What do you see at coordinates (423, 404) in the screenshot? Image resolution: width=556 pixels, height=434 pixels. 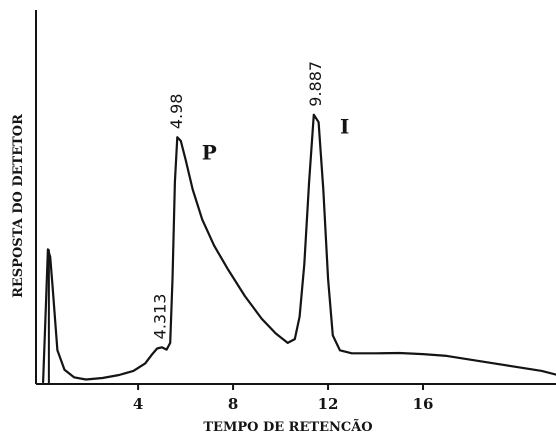 I see `x-tick-label: 16` at bounding box center [423, 404].